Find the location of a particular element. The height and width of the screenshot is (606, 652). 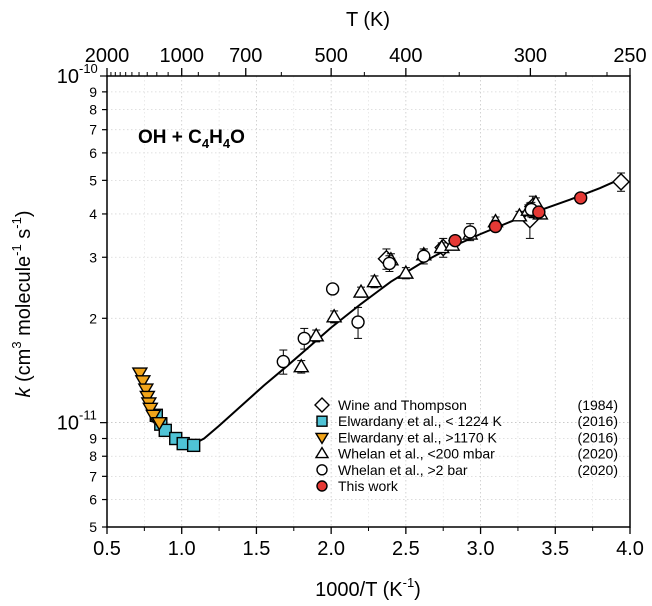

legend-label: Wine and Thompson is located at coordinates (402, 405).